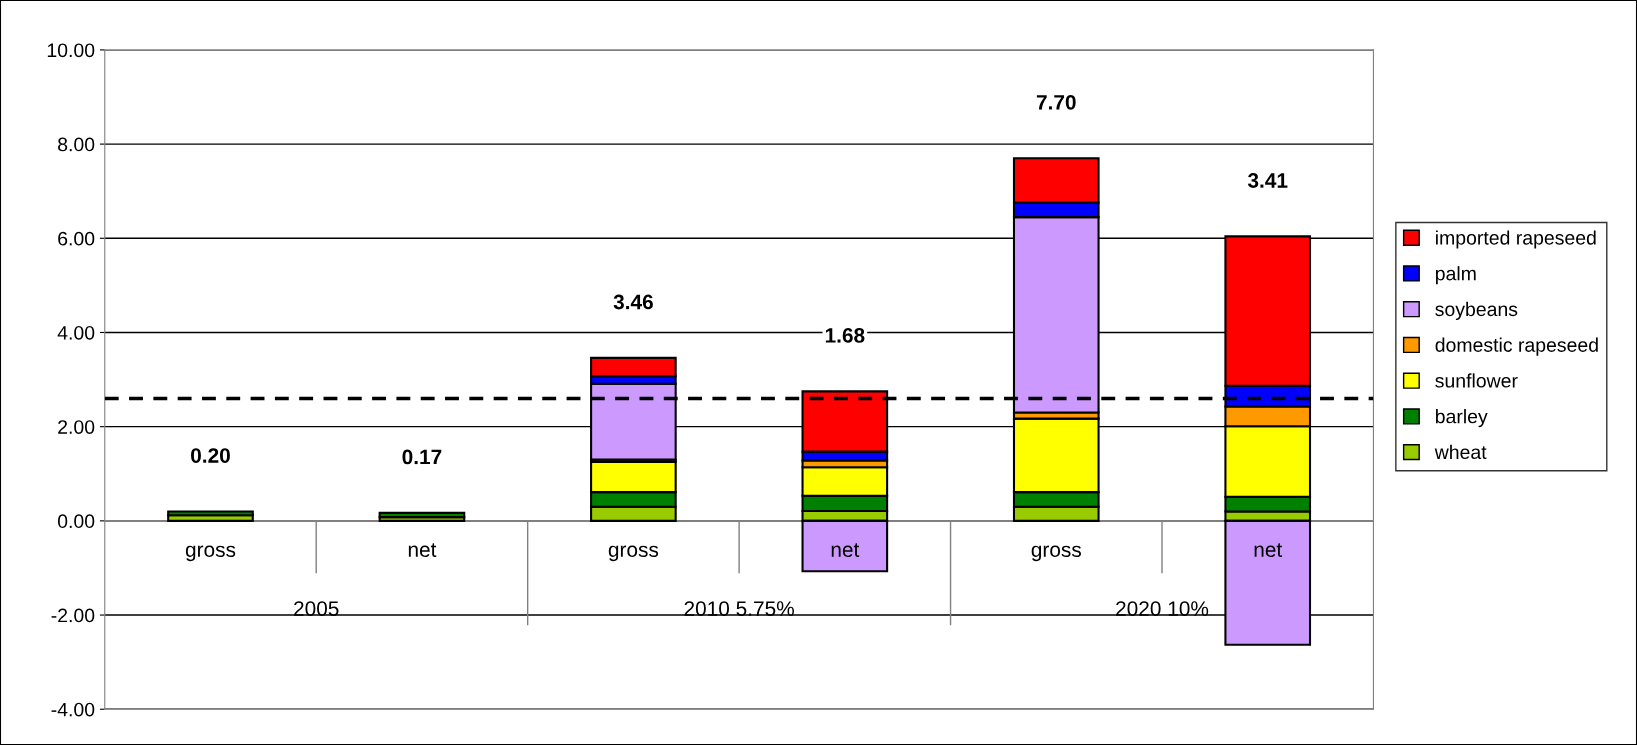  Describe the element at coordinates (210, 455) in the screenshot. I see `total-label: 0.20` at that location.